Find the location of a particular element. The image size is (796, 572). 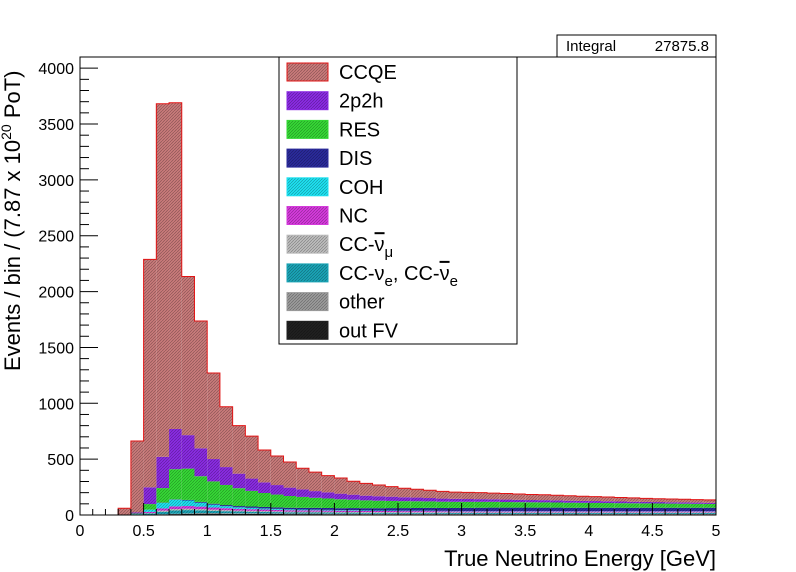

legend-label: NC is located at coordinates (353, 217).